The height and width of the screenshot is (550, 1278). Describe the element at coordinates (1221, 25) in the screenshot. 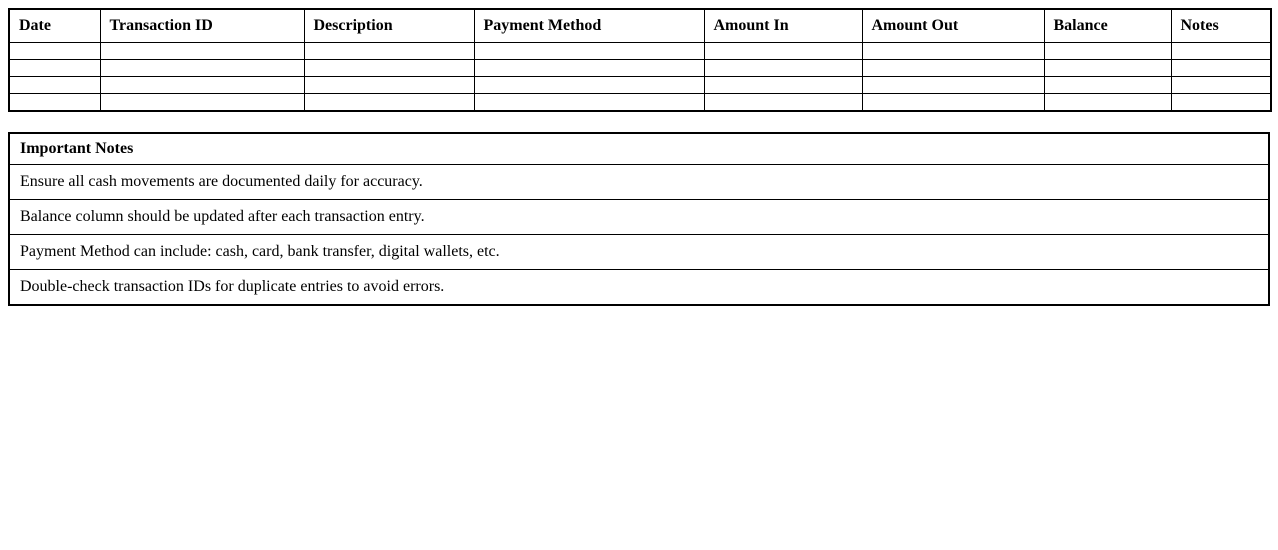

I see `column-header-notes: Notes` at that location.